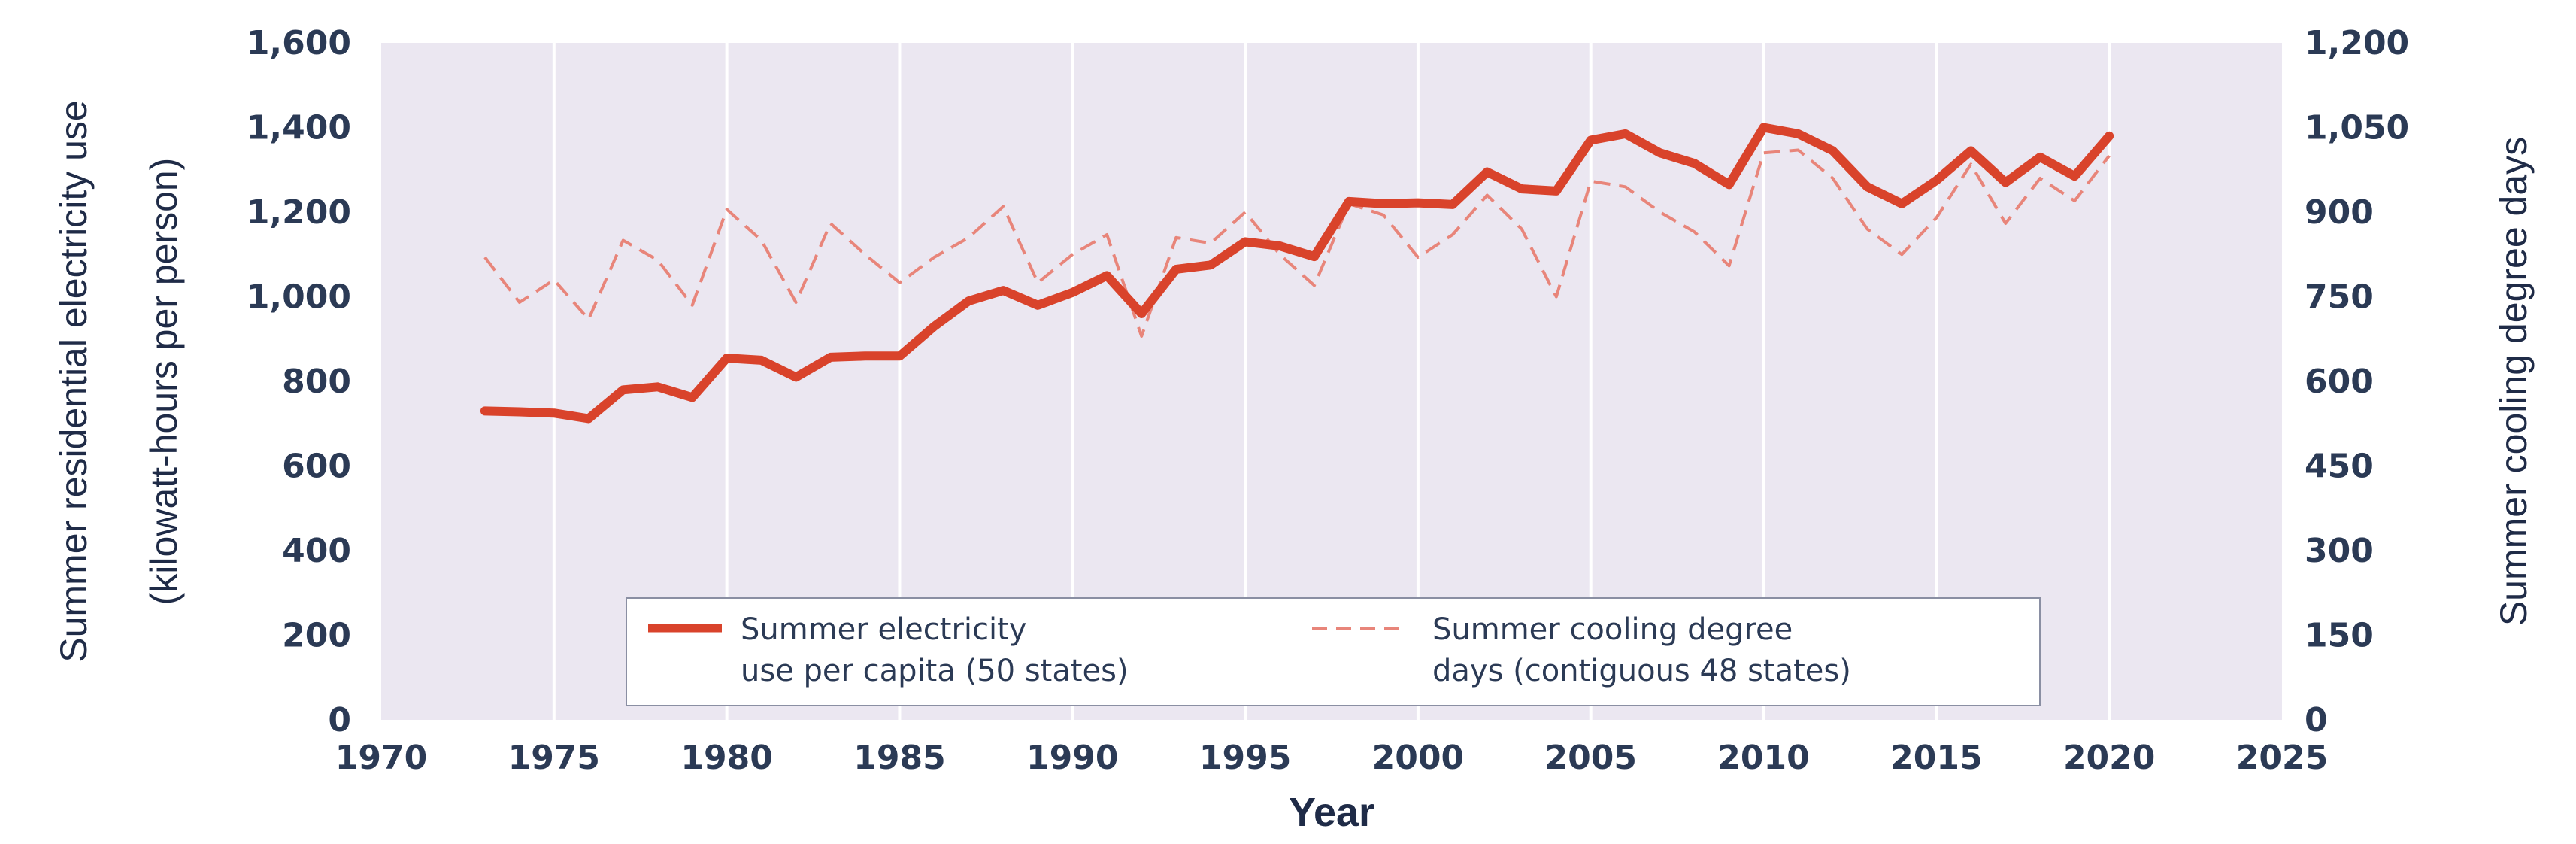 The image size is (2576, 844). I want to click on y2-tick-label: 900, so click(2339, 213).